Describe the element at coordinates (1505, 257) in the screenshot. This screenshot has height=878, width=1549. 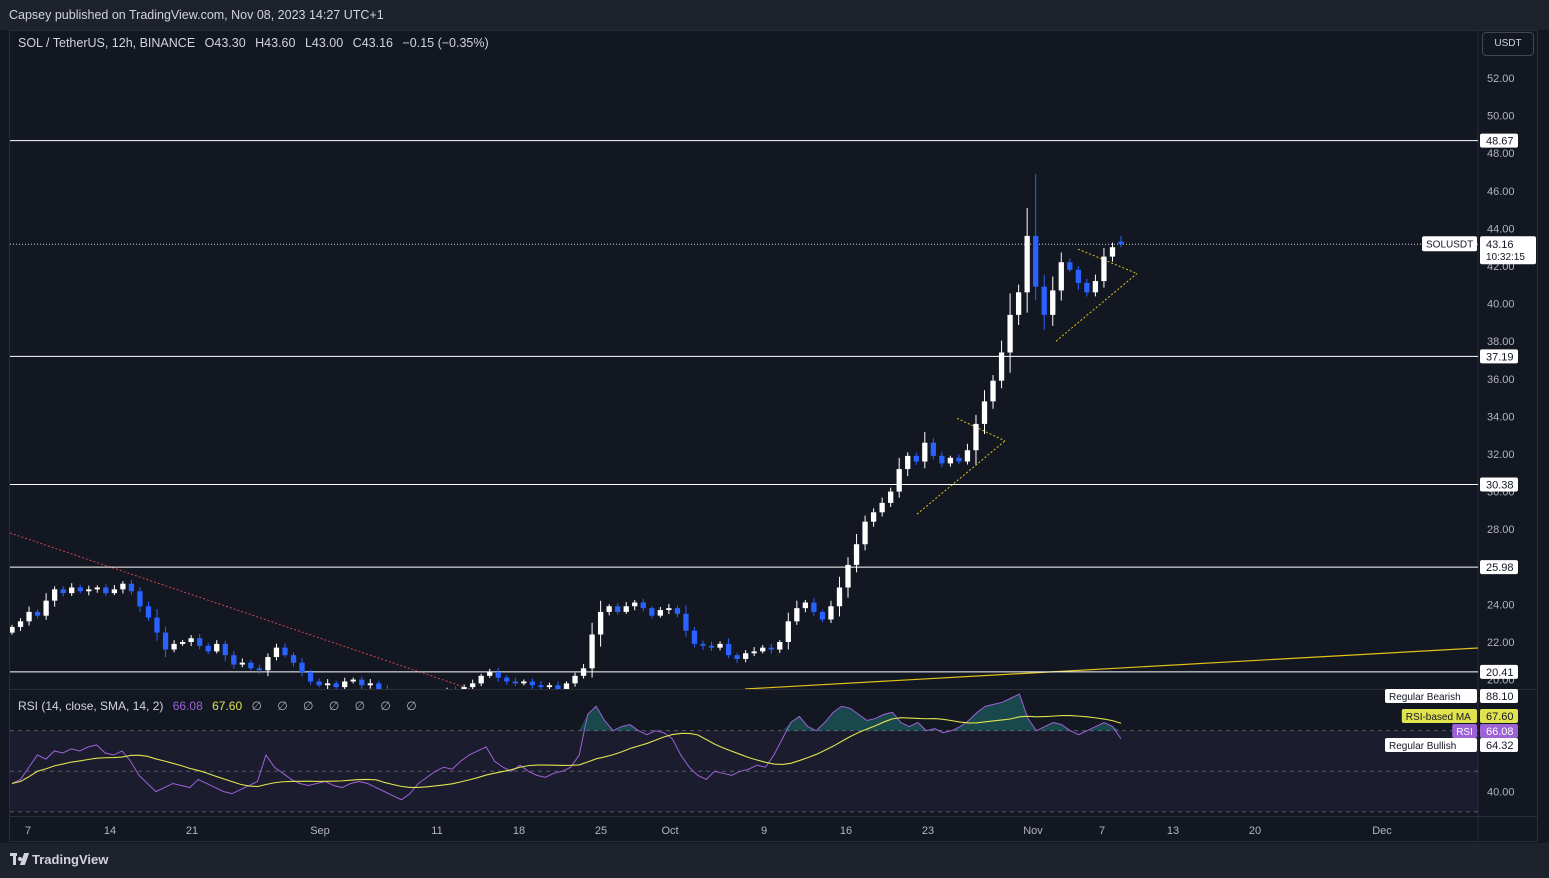
I see `price-countdown: 10:32:15` at that location.